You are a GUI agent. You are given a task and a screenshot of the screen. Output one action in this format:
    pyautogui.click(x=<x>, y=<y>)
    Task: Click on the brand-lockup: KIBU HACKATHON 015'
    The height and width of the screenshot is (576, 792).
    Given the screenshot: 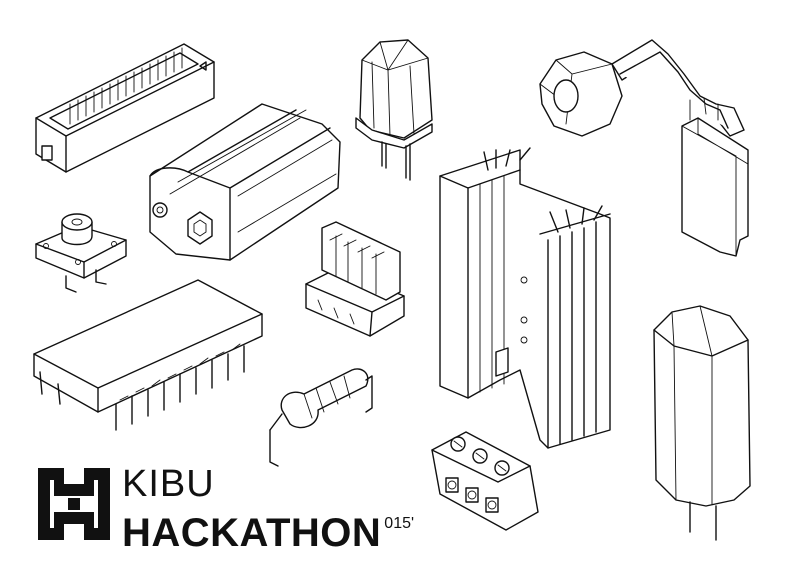 What is the action you would take?
    pyautogui.click(x=228, y=507)
    